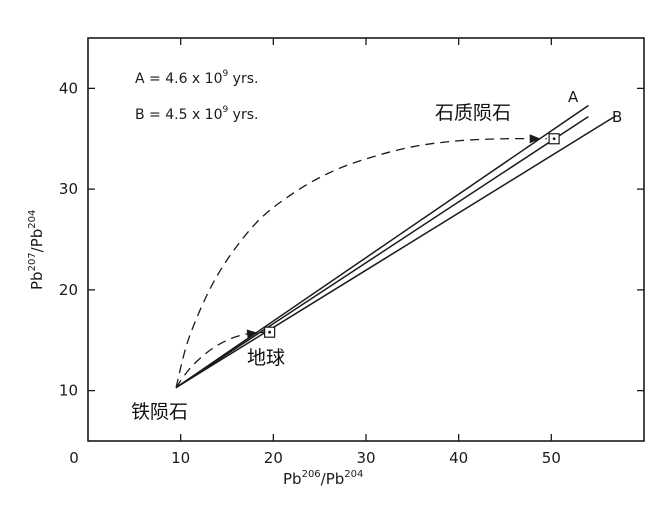  What do you see at coordinates (266, 358) in the screenshot?
I see `annotation-earth: 地球` at bounding box center [266, 358].